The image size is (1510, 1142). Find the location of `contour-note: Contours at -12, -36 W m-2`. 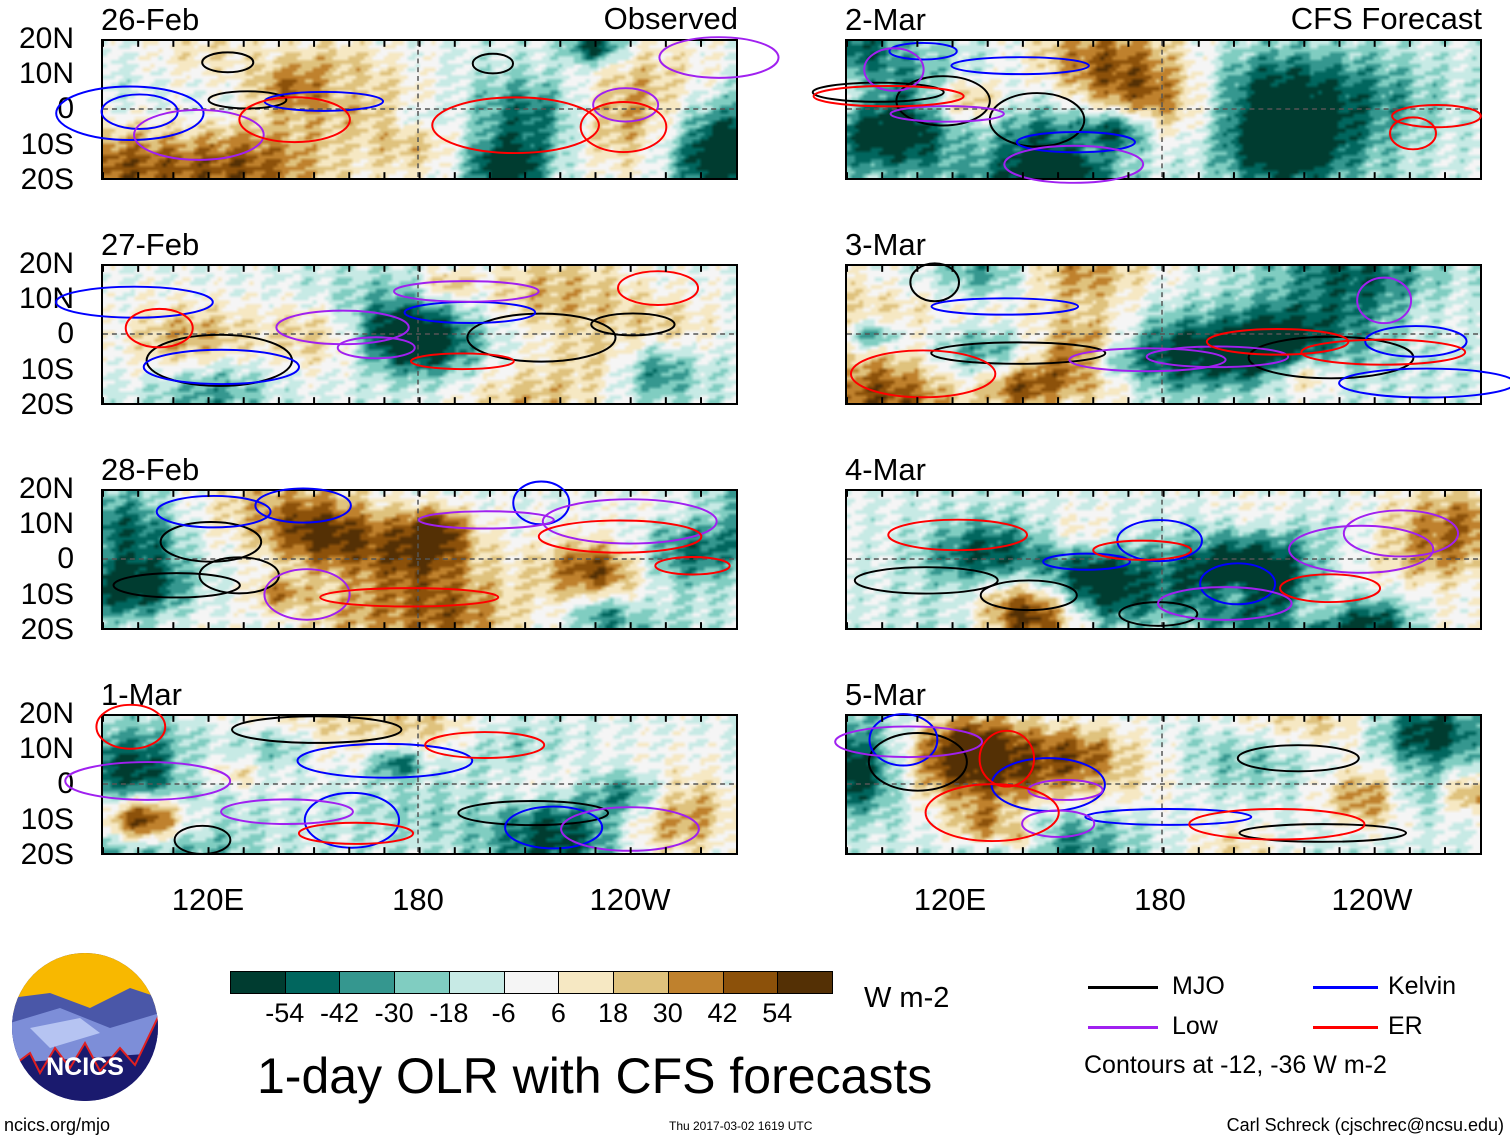

contour-note: Contours at -12, -36 W m-2 is located at coordinates (1235, 1065).